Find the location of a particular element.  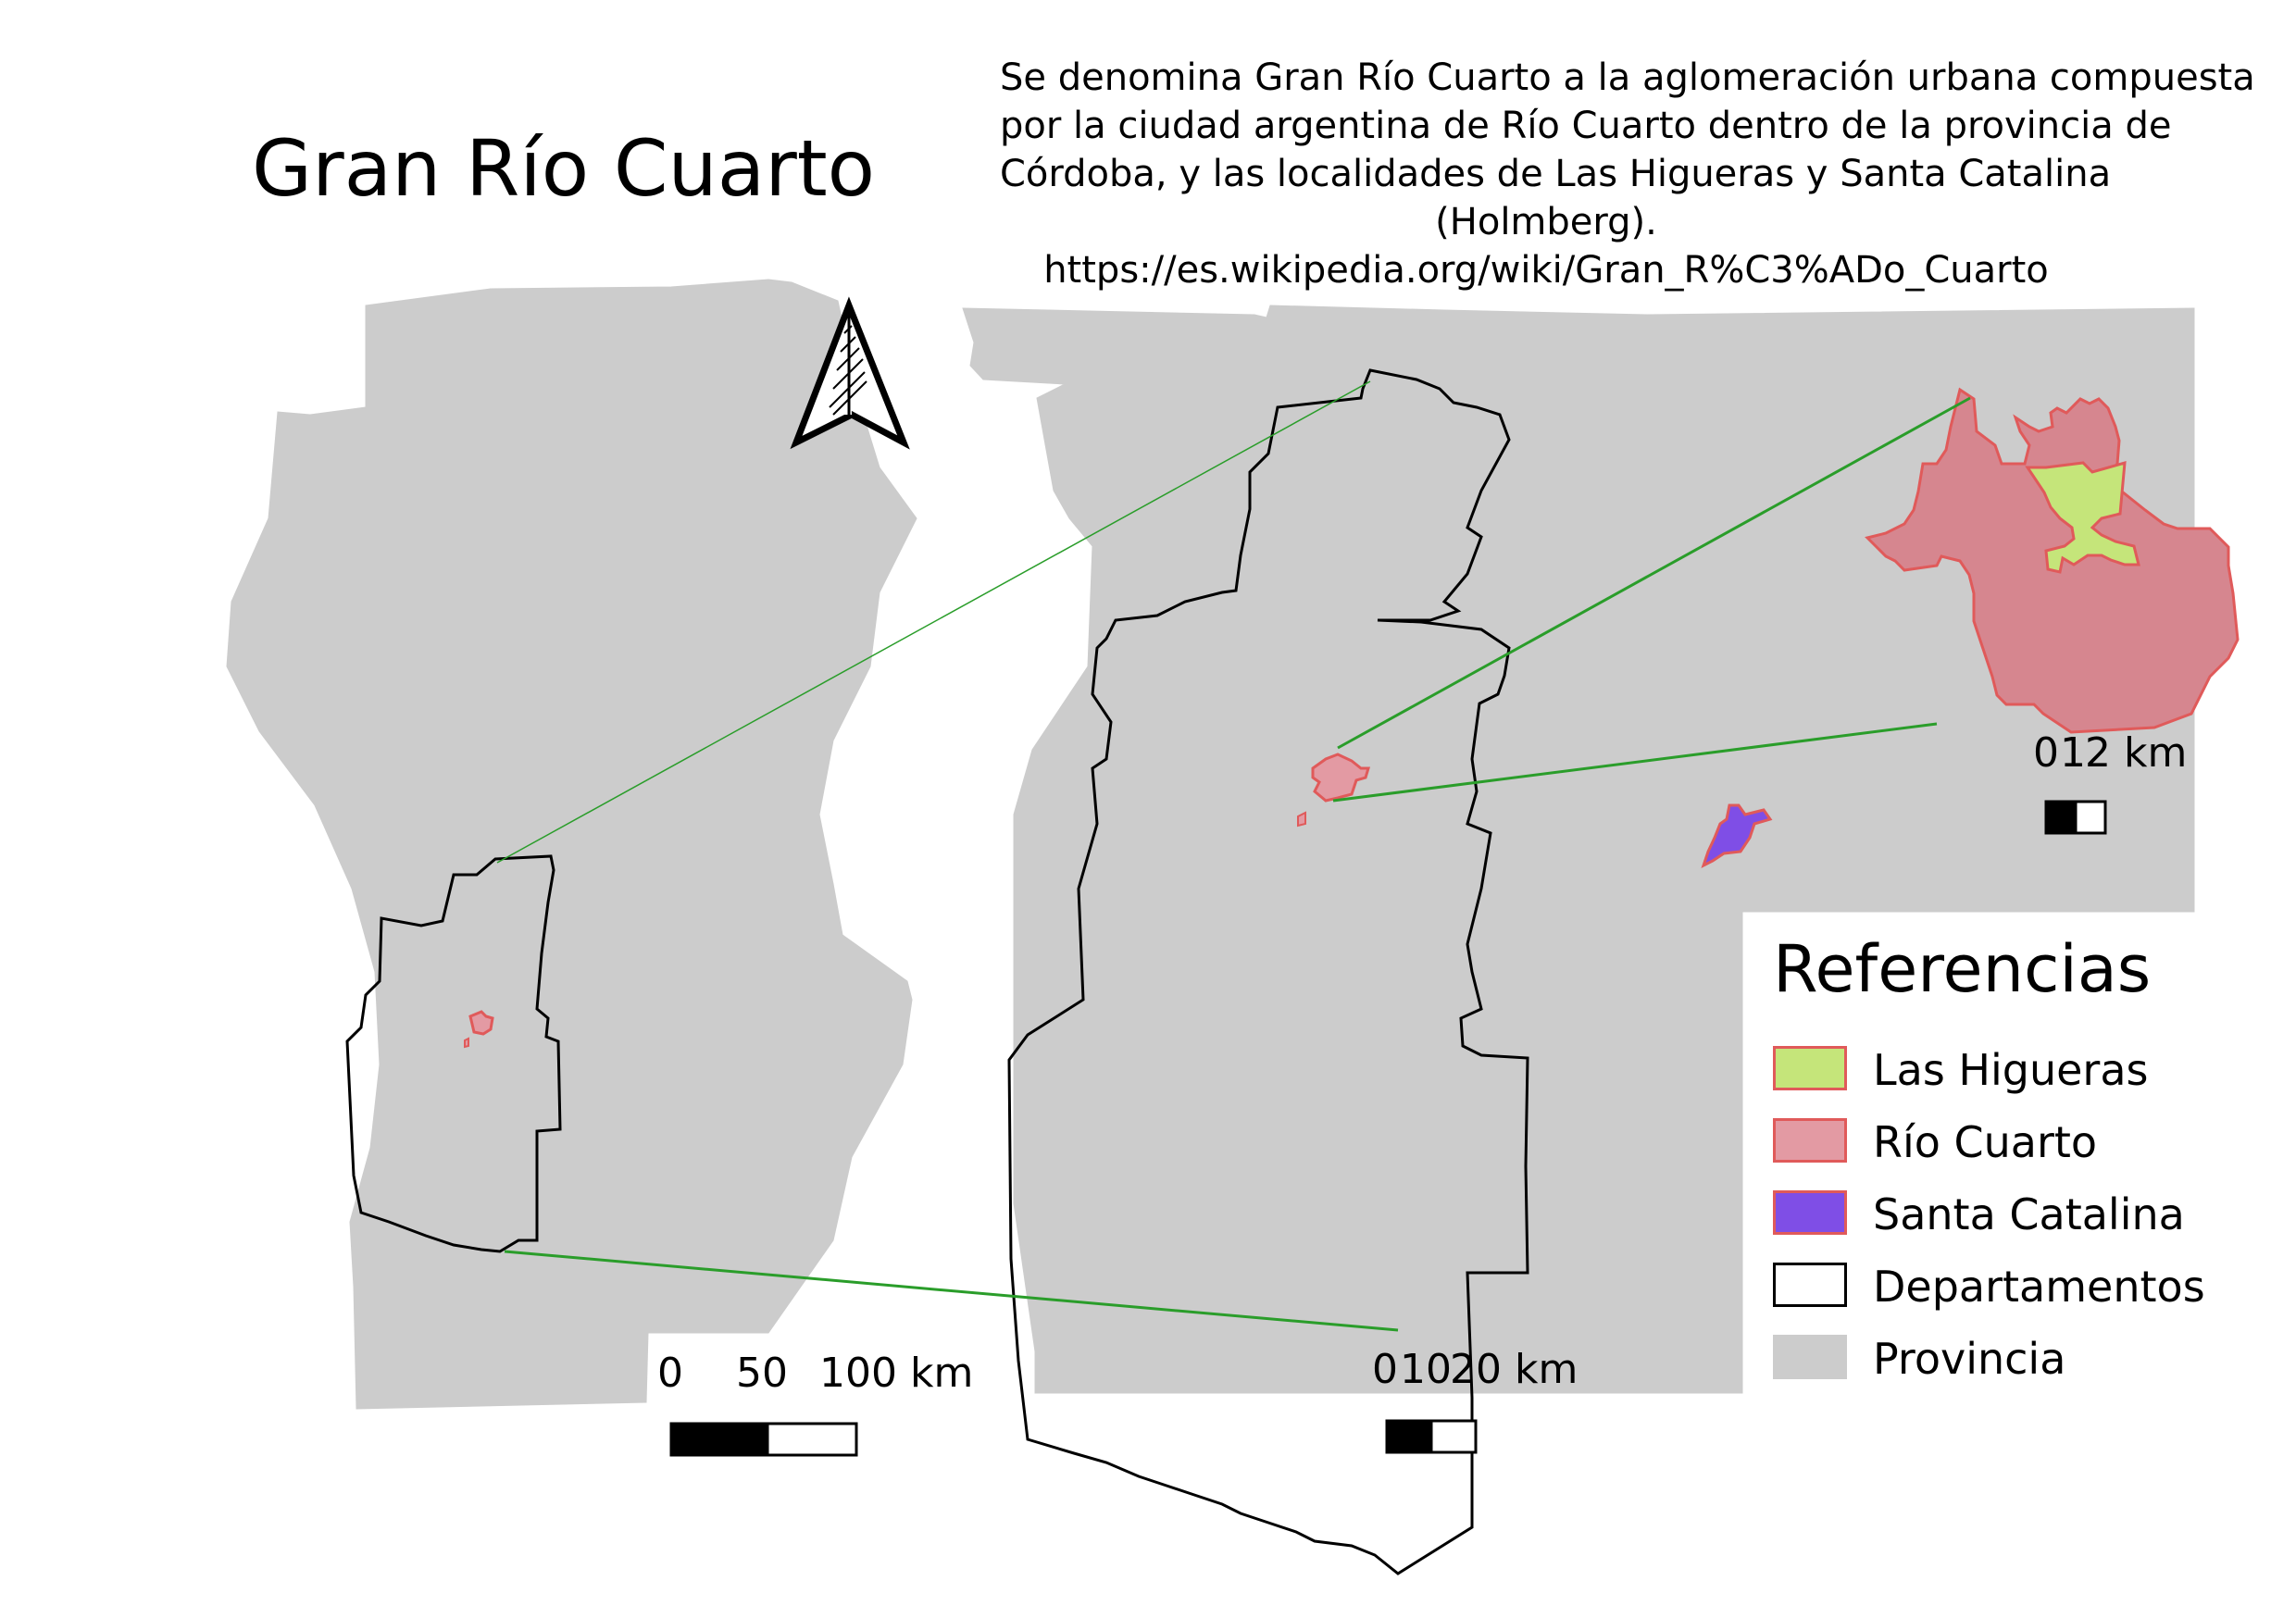

scale-province-tick-100: 100 km is located at coordinates (896, 1373).